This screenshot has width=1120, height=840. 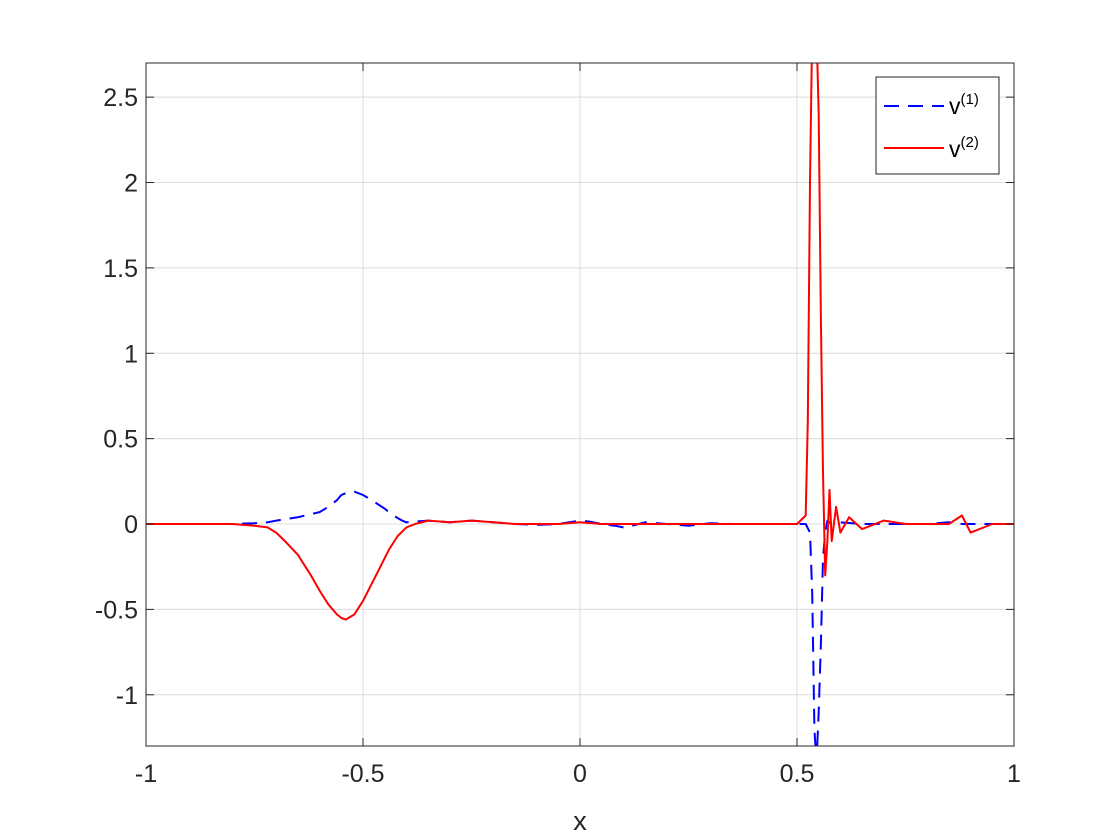 I want to click on y-tick-label: -0.5, so click(x=116, y=610).